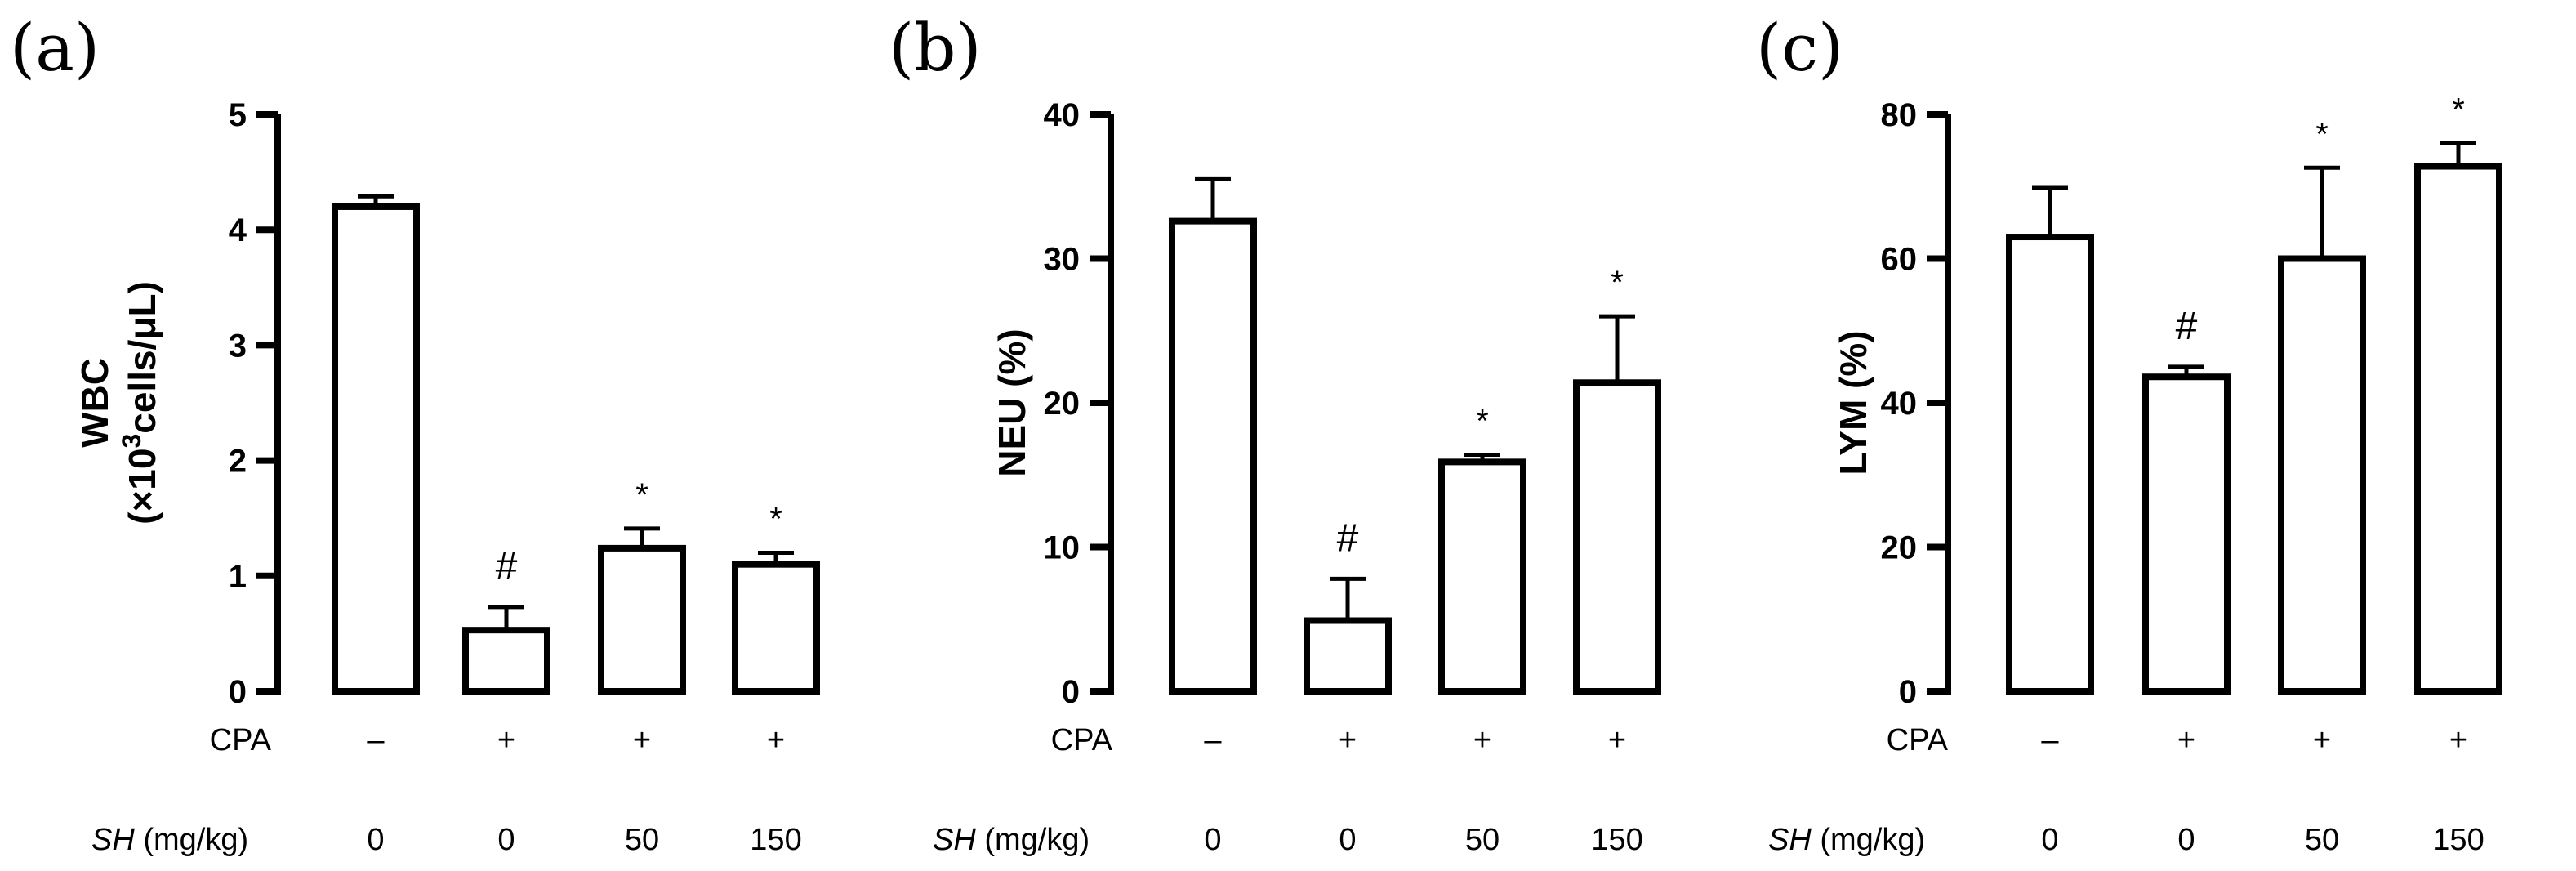 Image resolution: width=2576 pixels, height=871 pixels. What do you see at coordinates (935, 48) in the screenshot?
I see `panel-label: (b)` at bounding box center [935, 48].